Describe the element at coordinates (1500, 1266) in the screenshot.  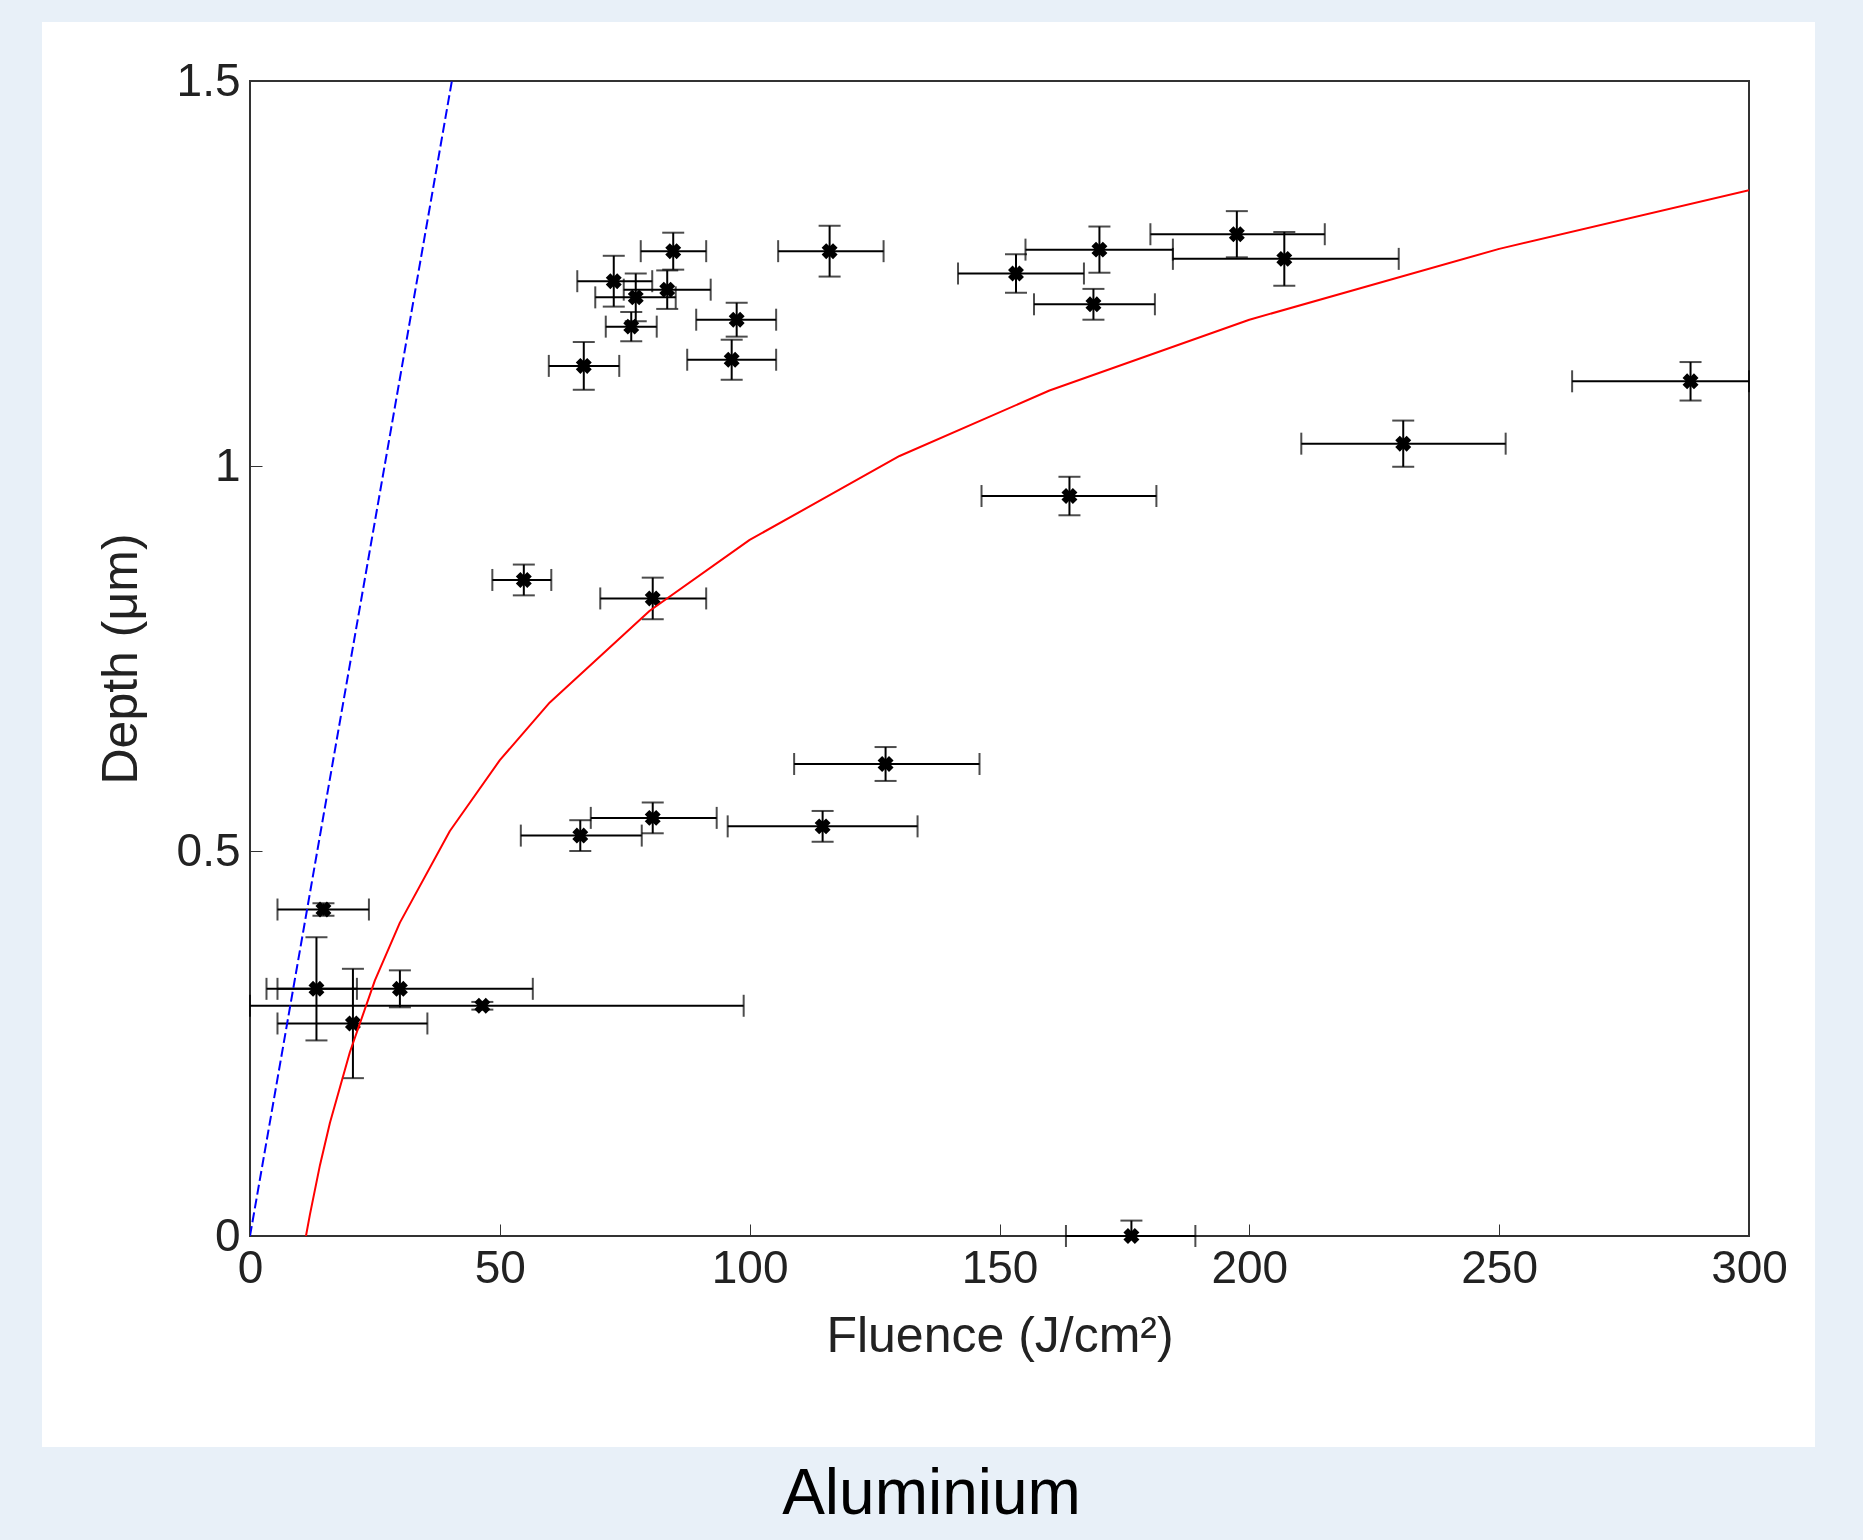
I see `x-tick-label: 250` at that location.